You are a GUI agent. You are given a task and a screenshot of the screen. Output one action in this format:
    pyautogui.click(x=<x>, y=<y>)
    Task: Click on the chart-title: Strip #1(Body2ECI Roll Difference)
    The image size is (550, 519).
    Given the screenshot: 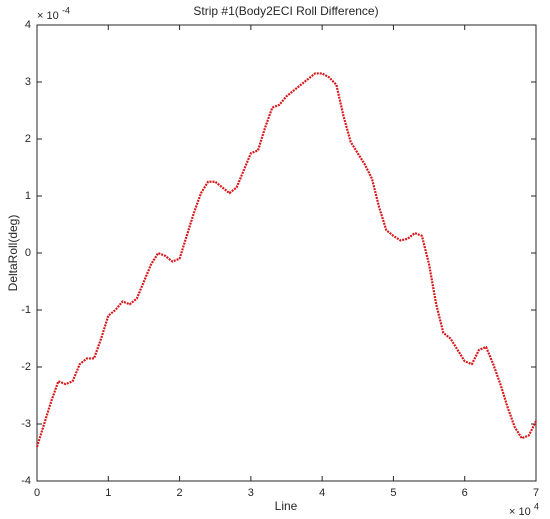 What is the action you would take?
    pyautogui.click(x=285, y=11)
    